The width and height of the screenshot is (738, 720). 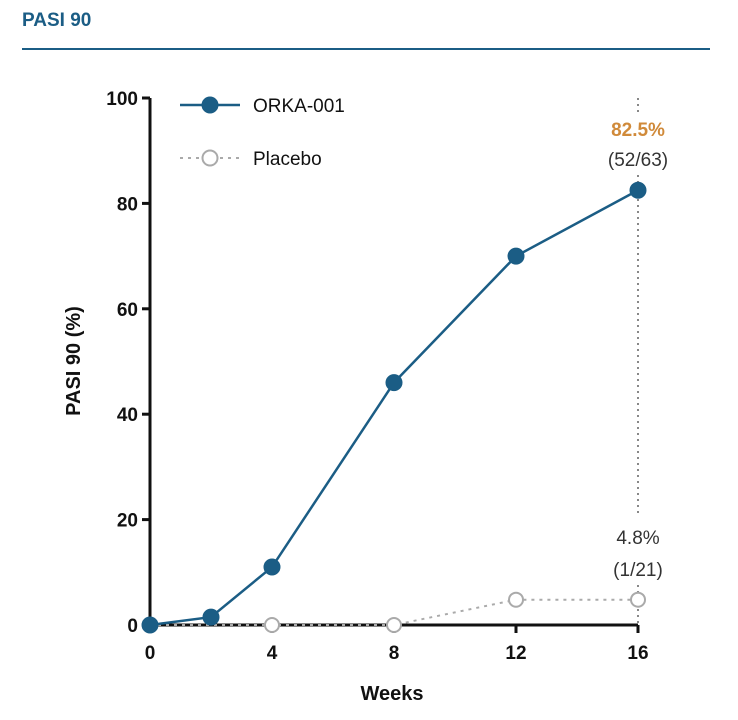 I want to click on annotation-placebo-percent: 4.8%, so click(x=637, y=538).